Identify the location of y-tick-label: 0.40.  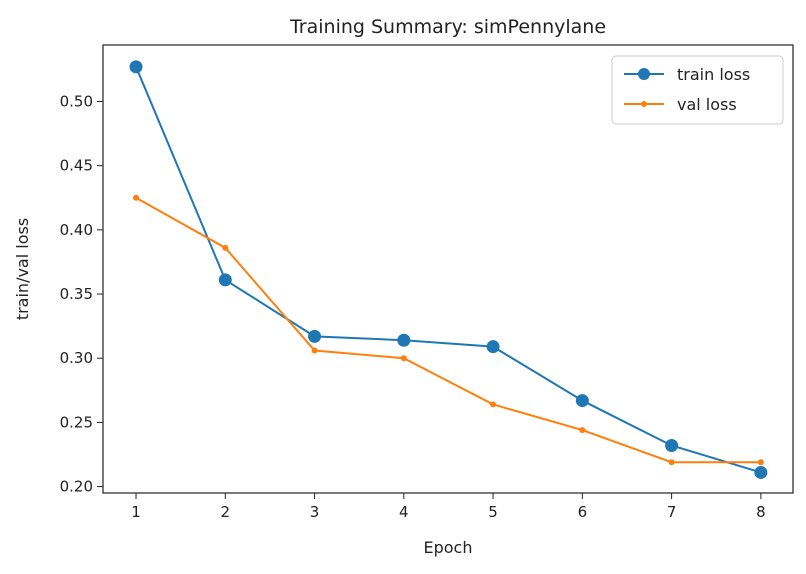
(76, 230).